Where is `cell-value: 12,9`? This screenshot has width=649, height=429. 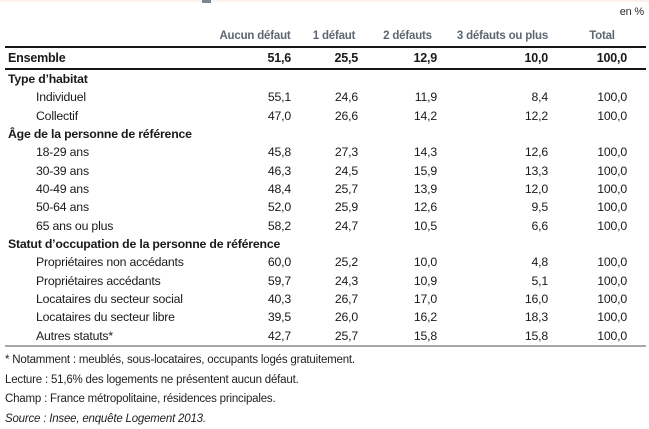
cell-value: 12,9 is located at coordinates (407, 58).